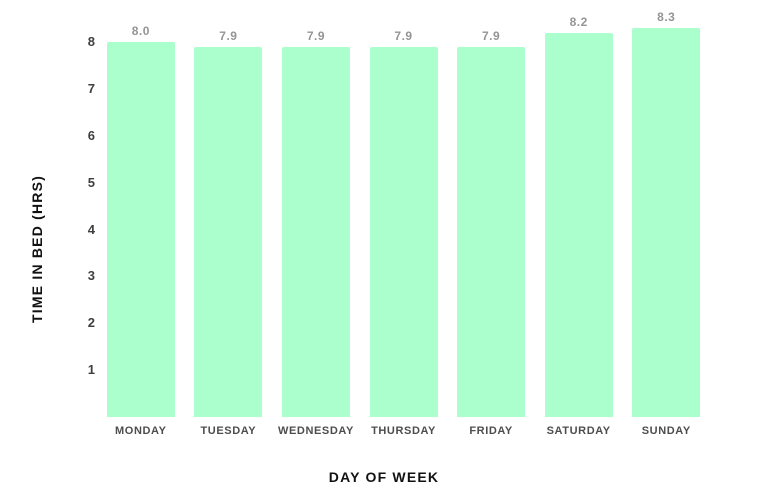  What do you see at coordinates (91, 276) in the screenshot?
I see `y-tick-label: 3` at bounding box center [91, 276].